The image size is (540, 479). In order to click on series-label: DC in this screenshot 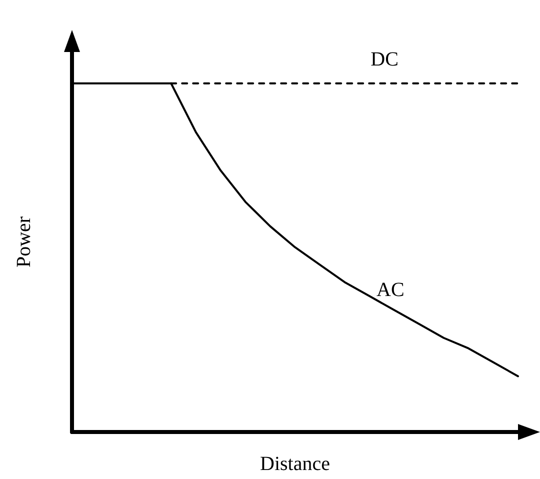, I will do `click(384, 59)`.